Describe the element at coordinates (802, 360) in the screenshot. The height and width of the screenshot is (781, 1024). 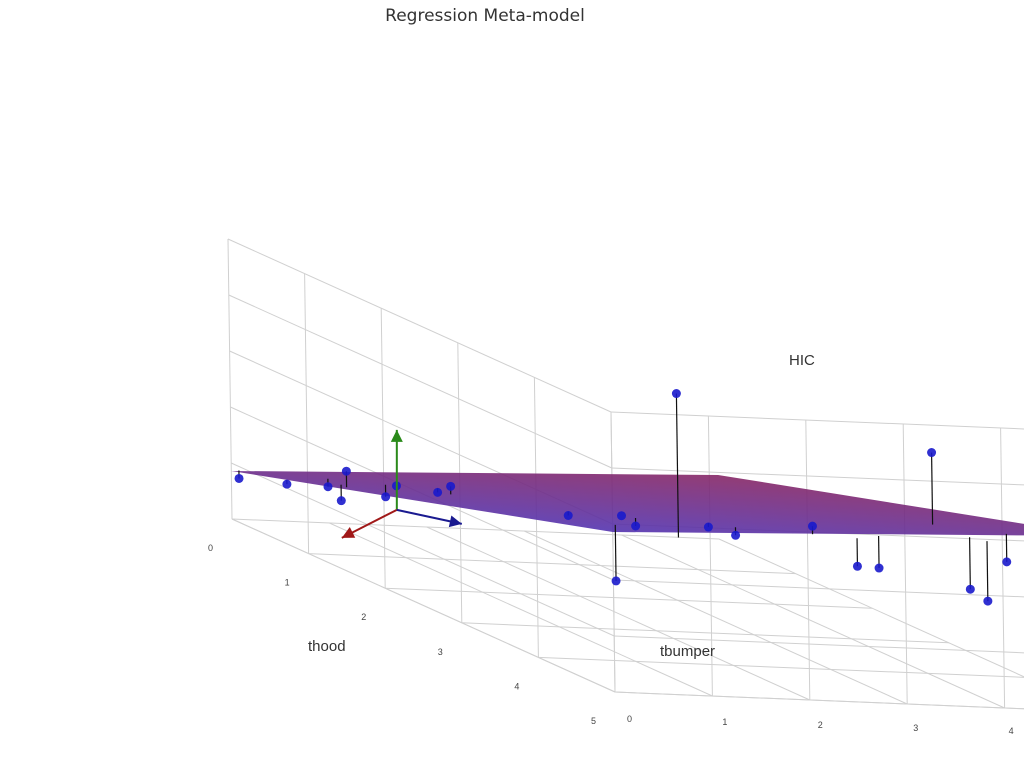
I see `z-axis-label: HIC` at that location.